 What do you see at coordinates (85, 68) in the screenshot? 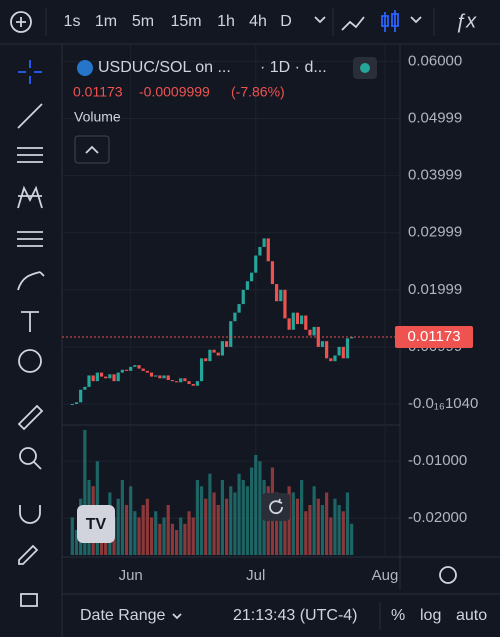
I see `symbol-icon` at bounding box center [85, 68].